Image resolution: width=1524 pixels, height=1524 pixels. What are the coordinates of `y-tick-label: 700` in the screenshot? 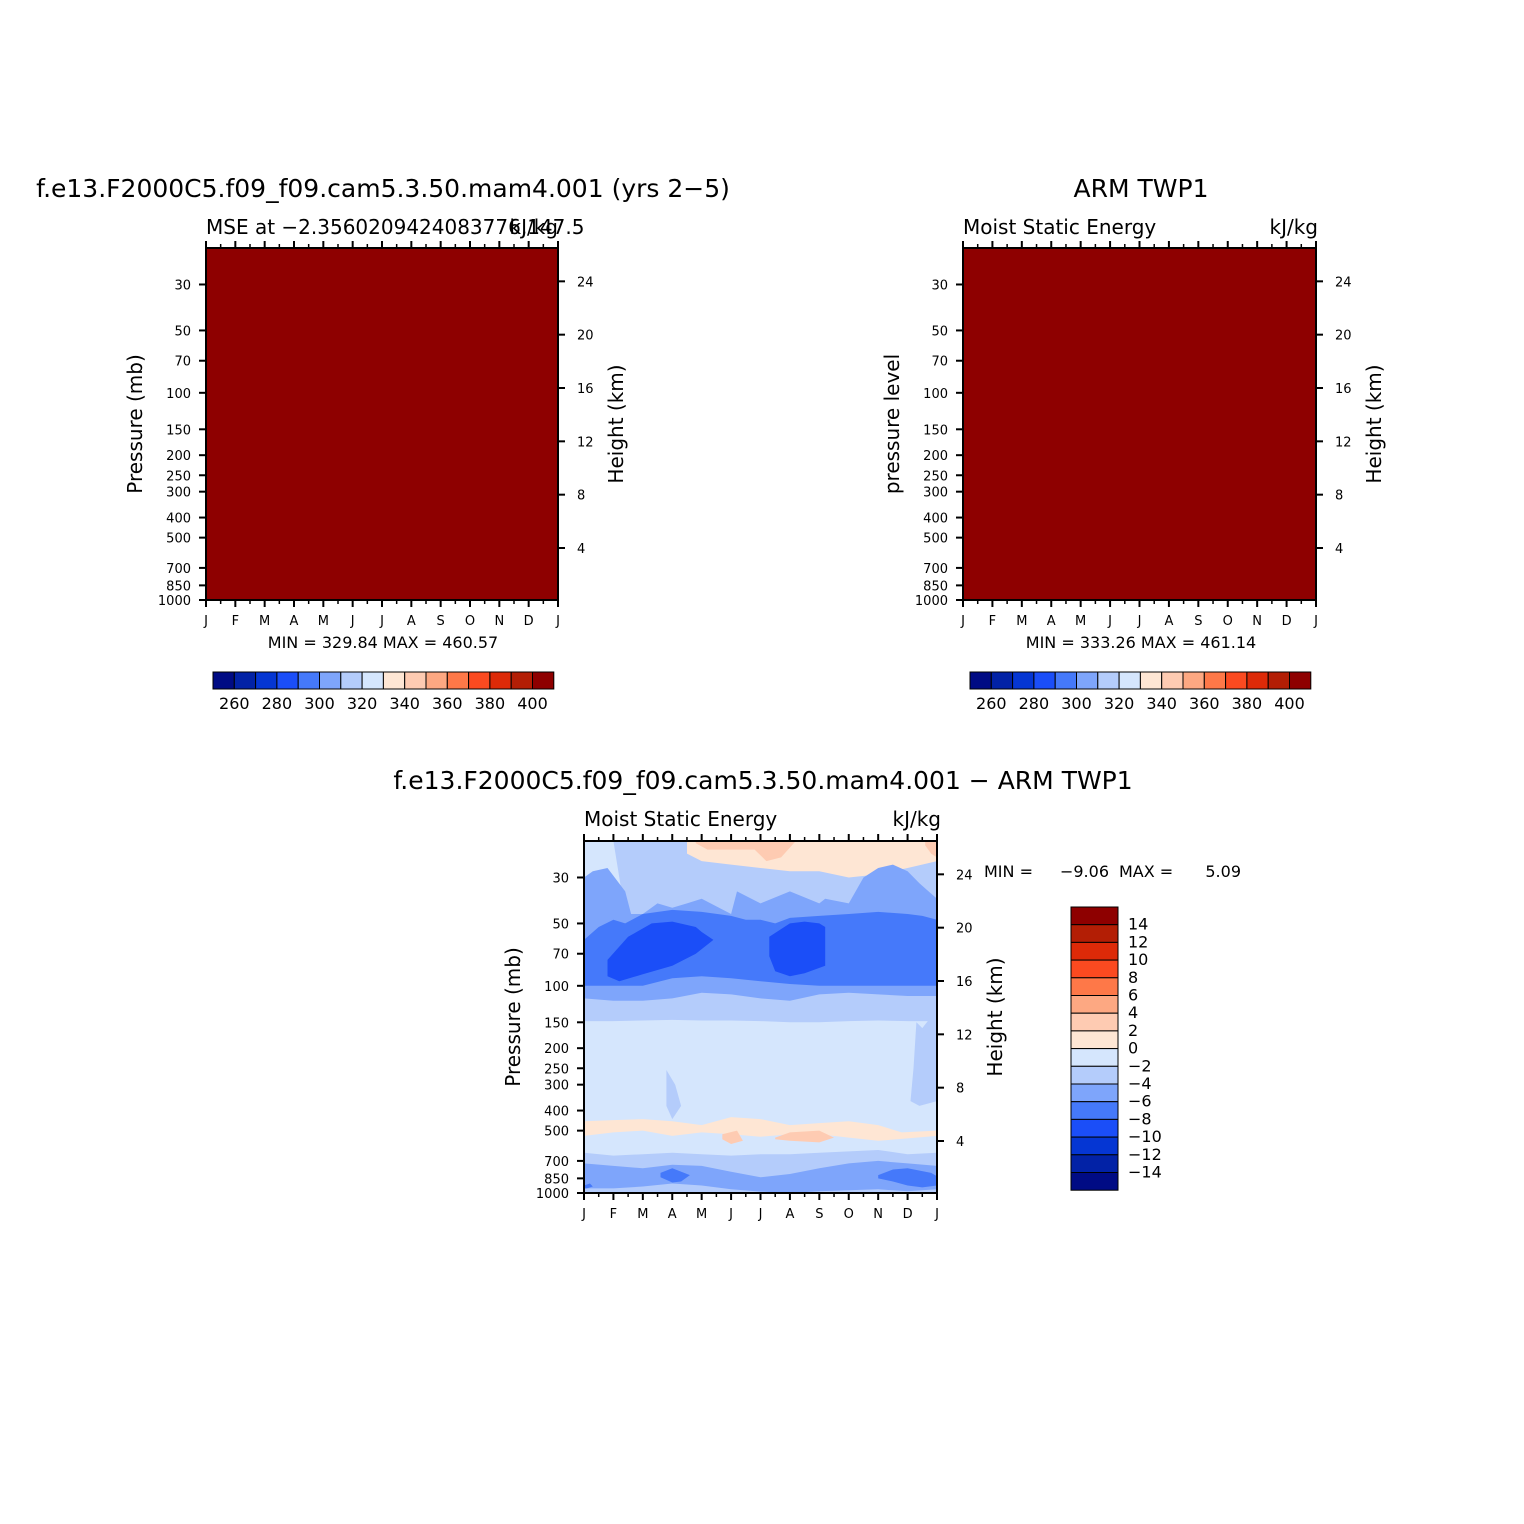 It's located at (935, 569).